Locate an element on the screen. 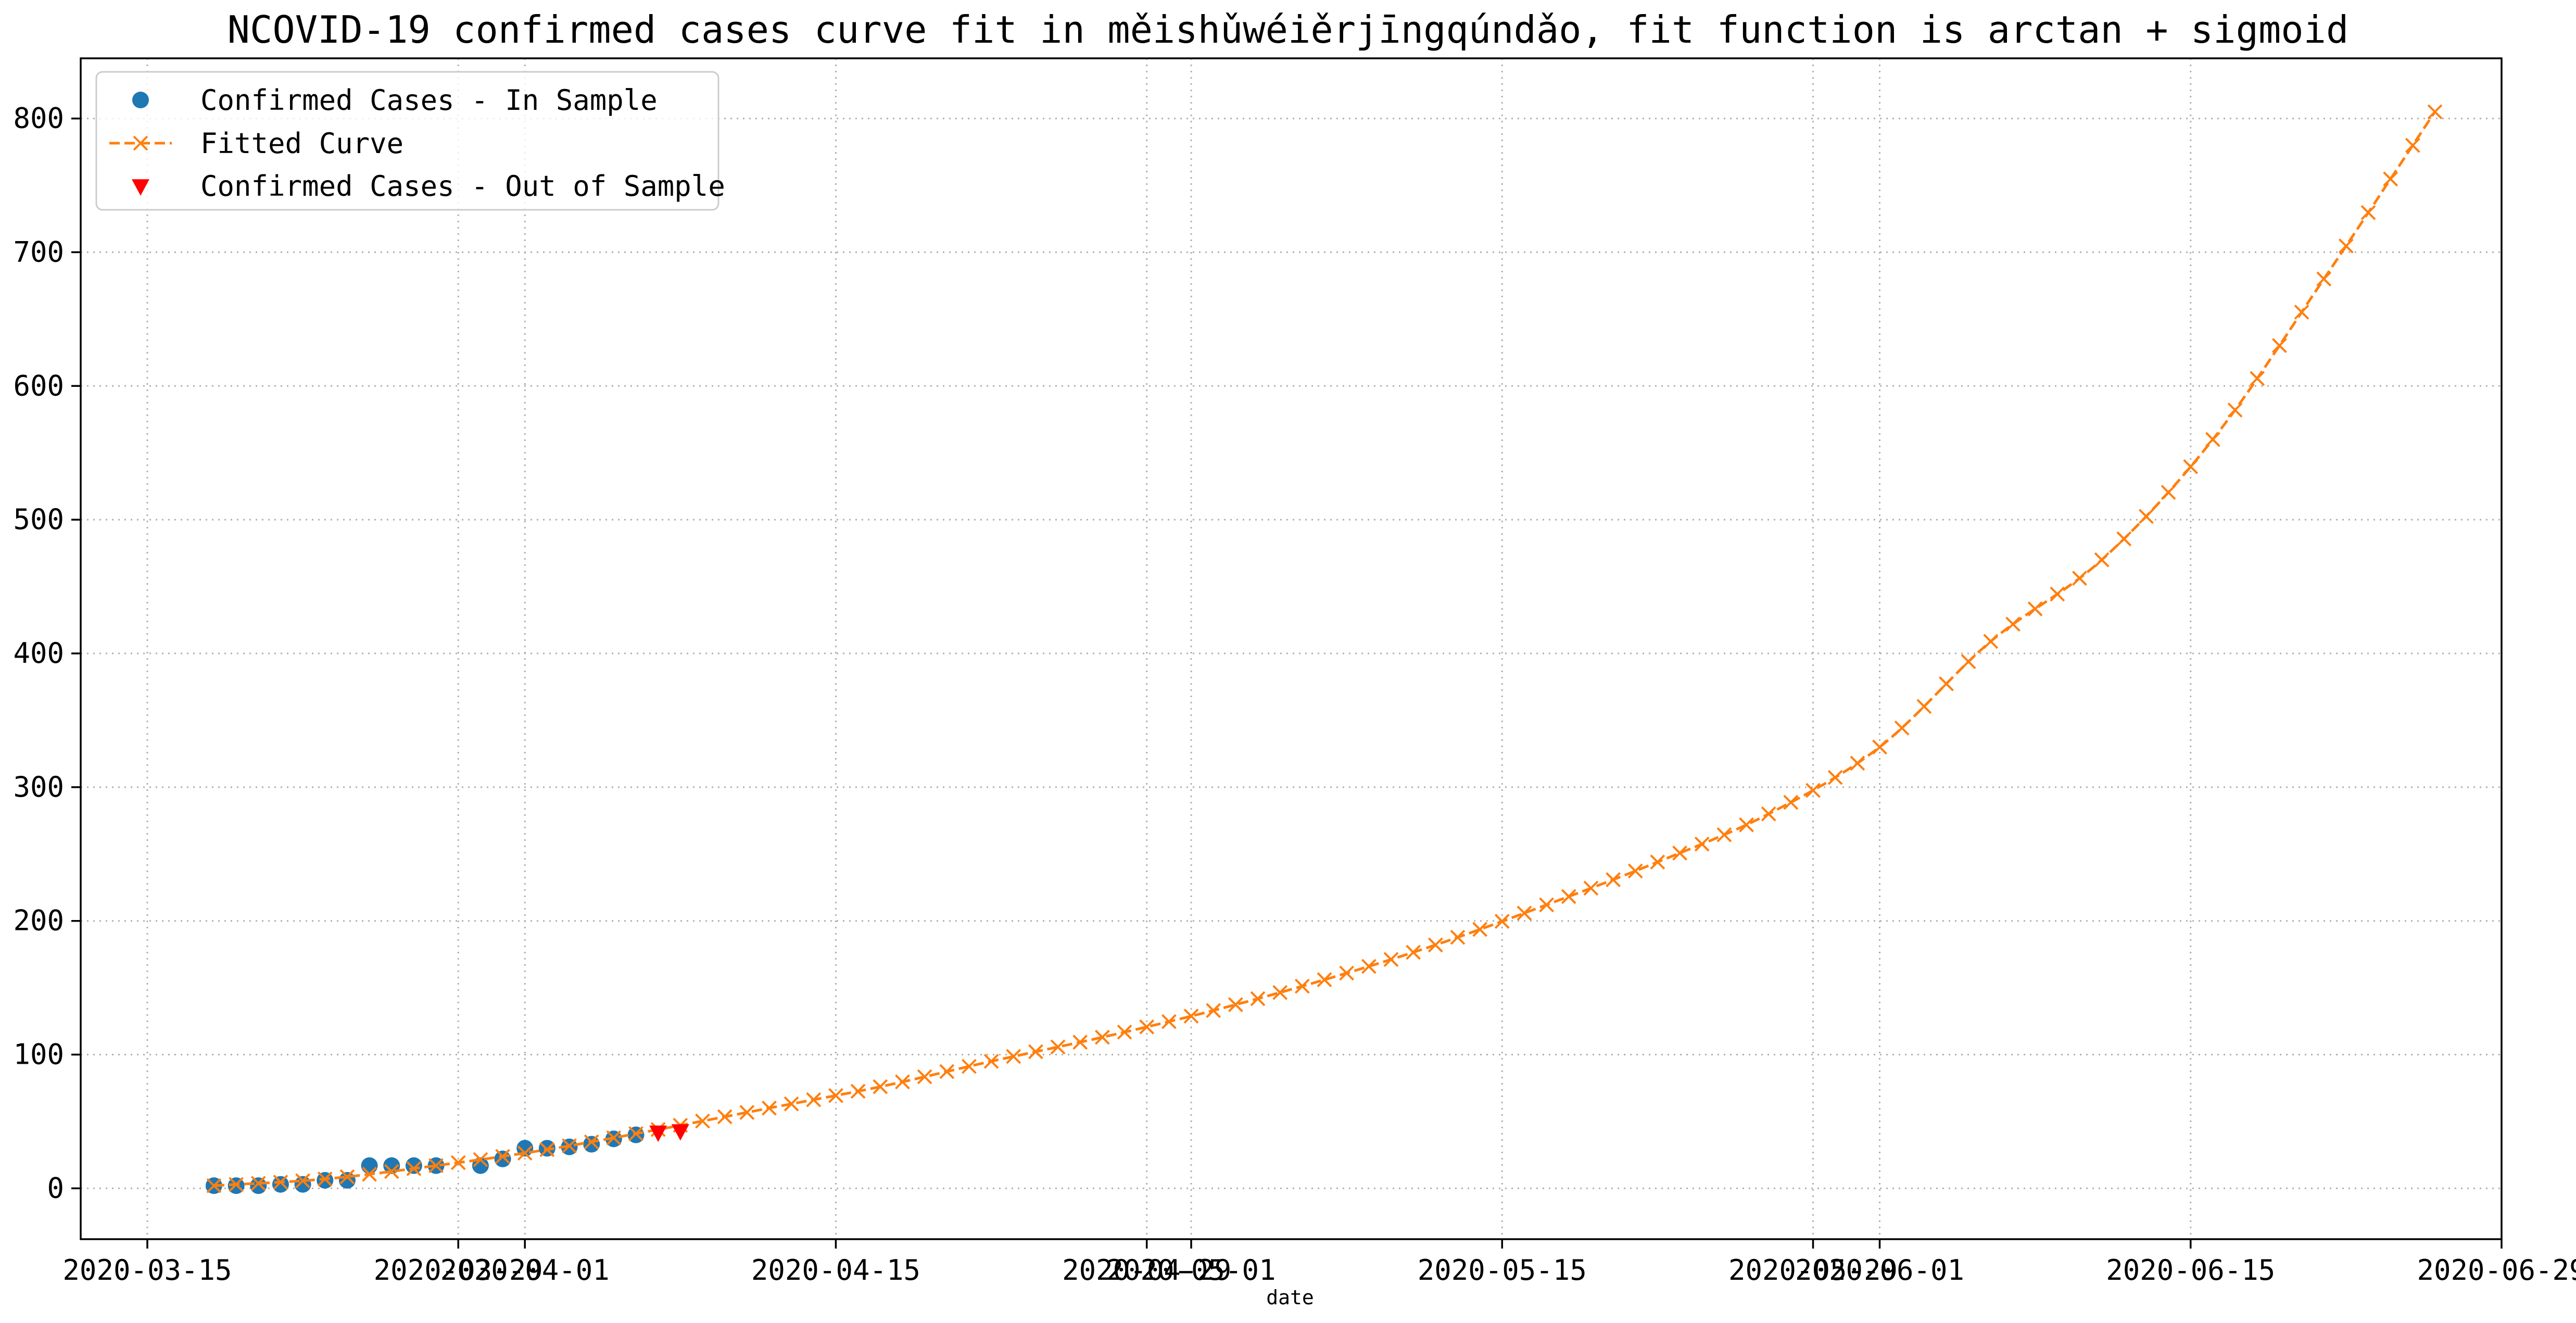 The height and width of the screenshot is (1323, 2576). y-tick-label: 200 is located at coordinates (38, 921).